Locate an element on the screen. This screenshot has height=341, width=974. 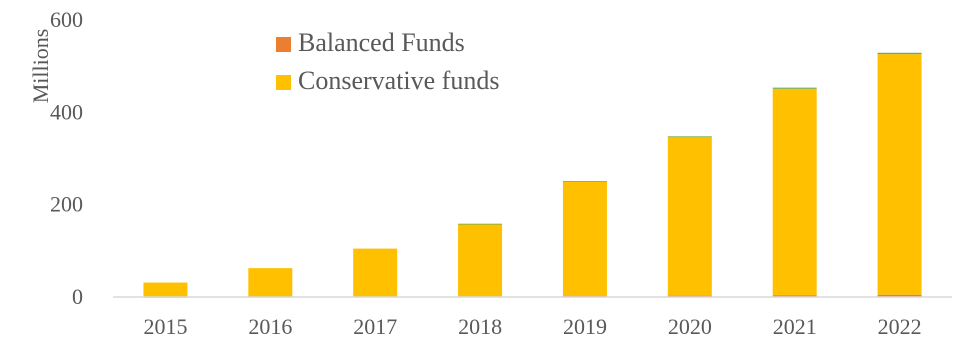
bar-segment-balanced-funds-2021 is located at coordinates (794, 296).